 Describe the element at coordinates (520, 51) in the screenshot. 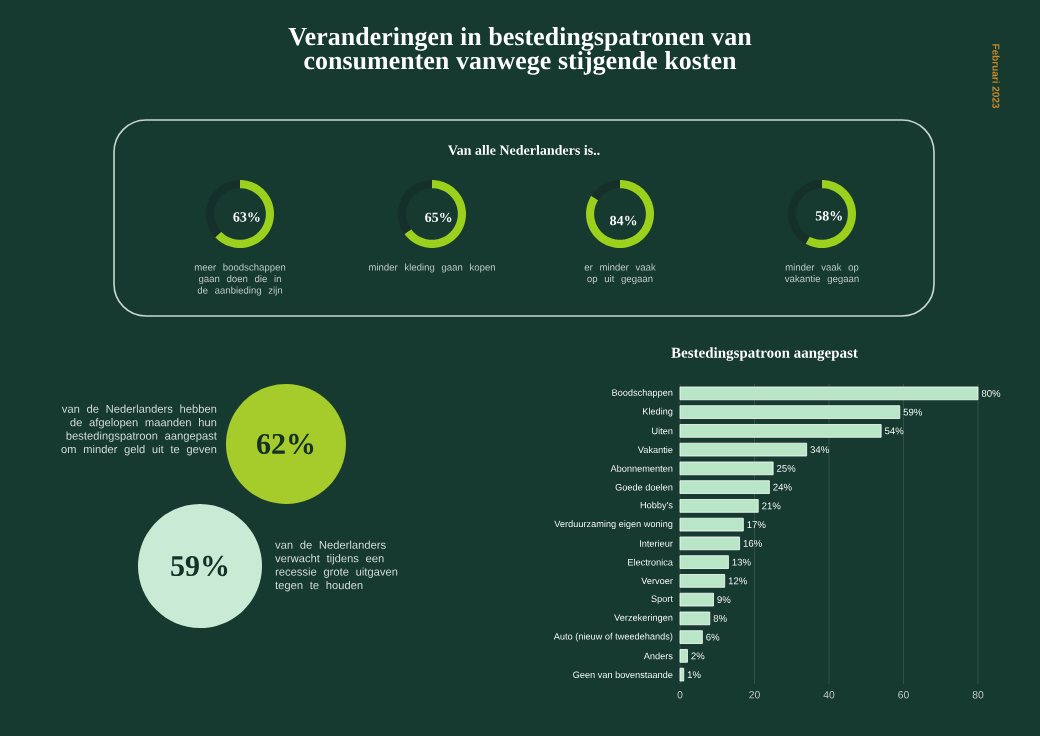

I see `text: Veranderingen in bestedingspatronen van consumenten vanwege stijgende kosten` at that location.